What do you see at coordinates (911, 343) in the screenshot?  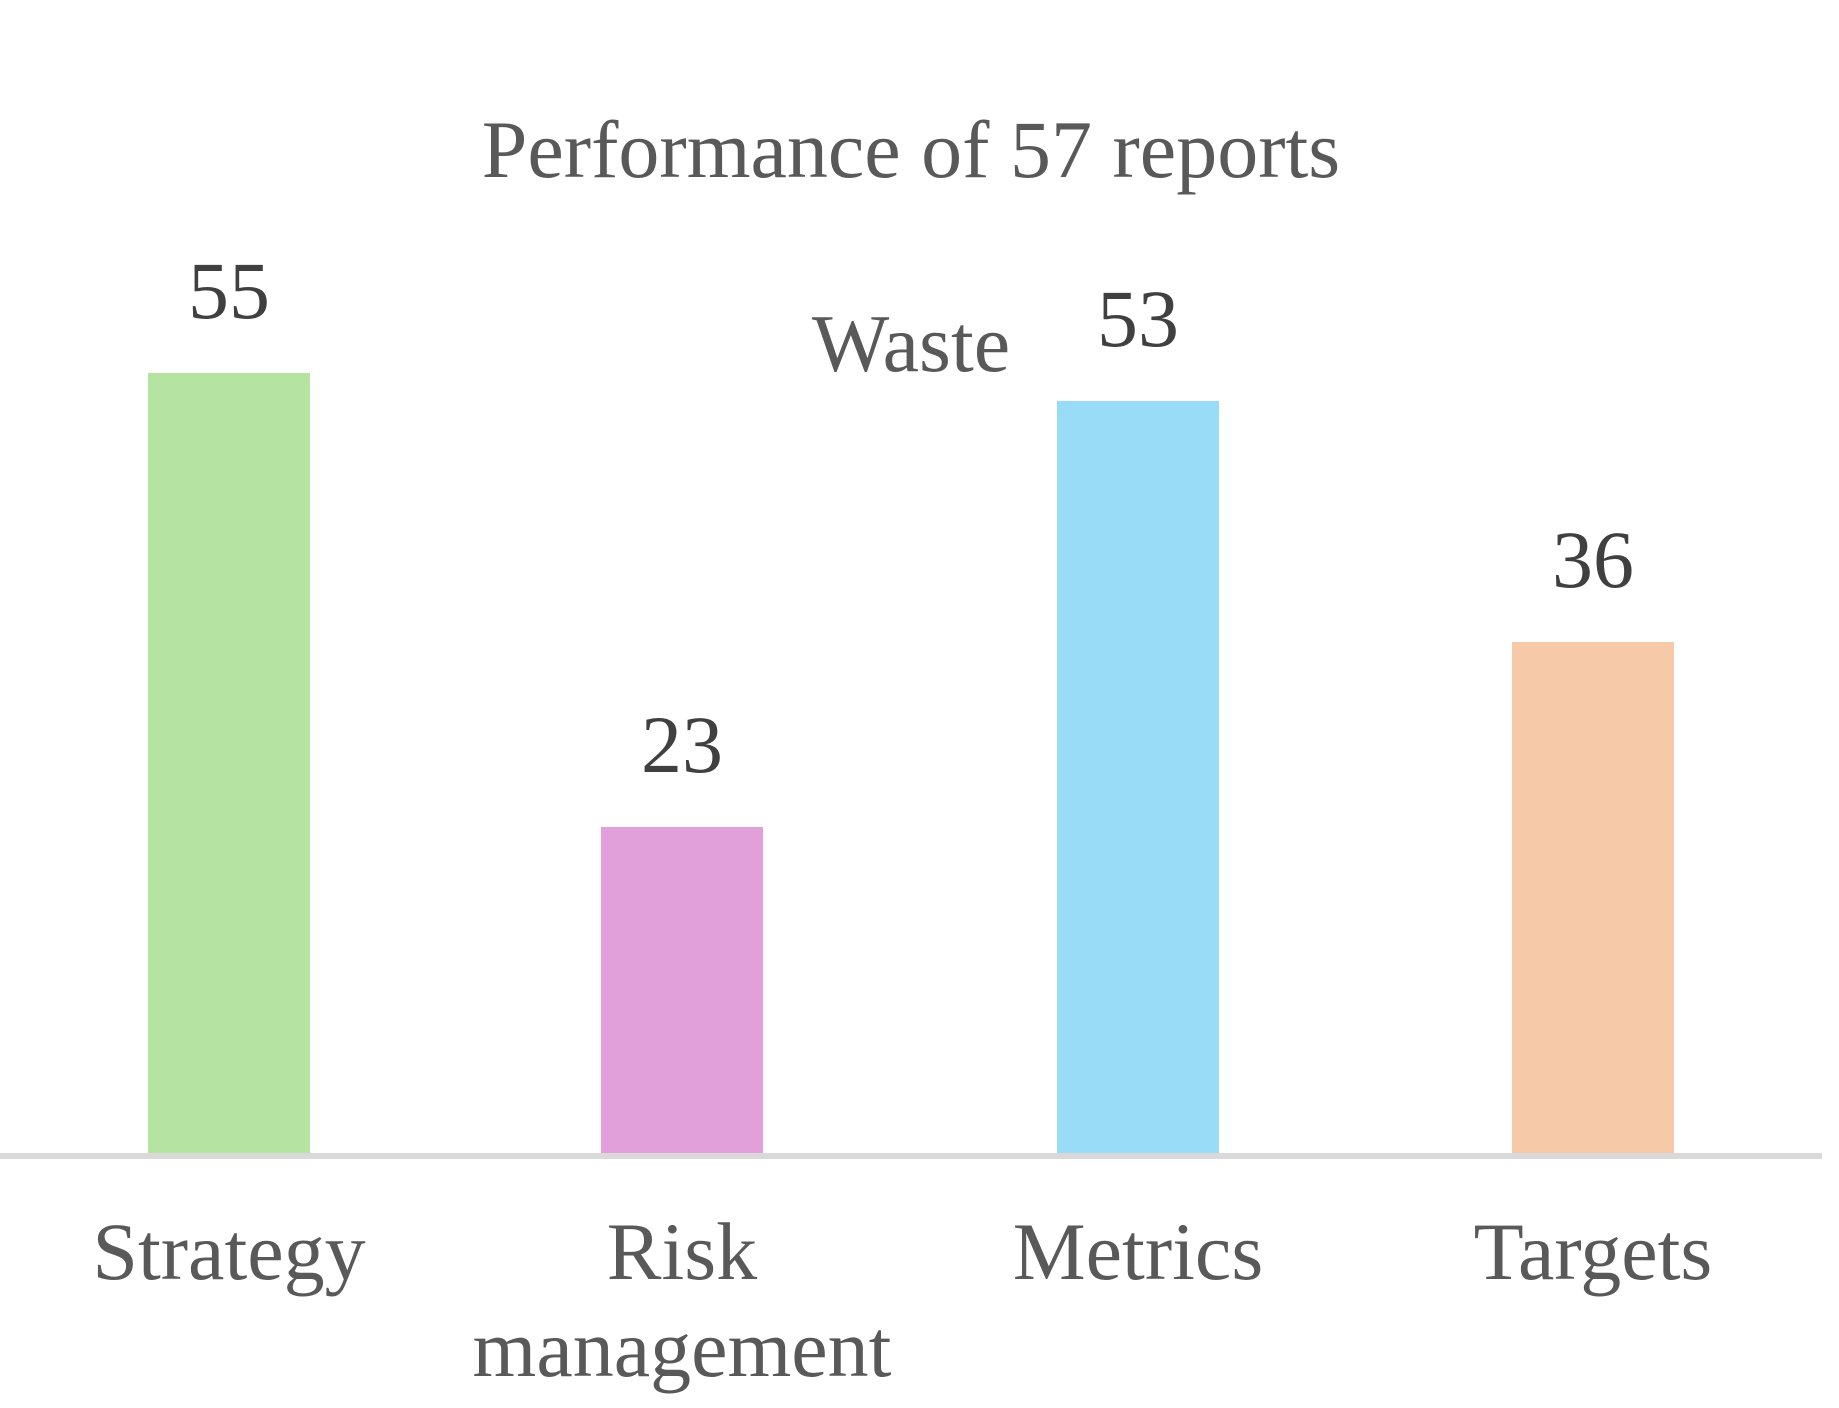 I see `chart-title-line2: Waste` at bounding box center [911, 343].